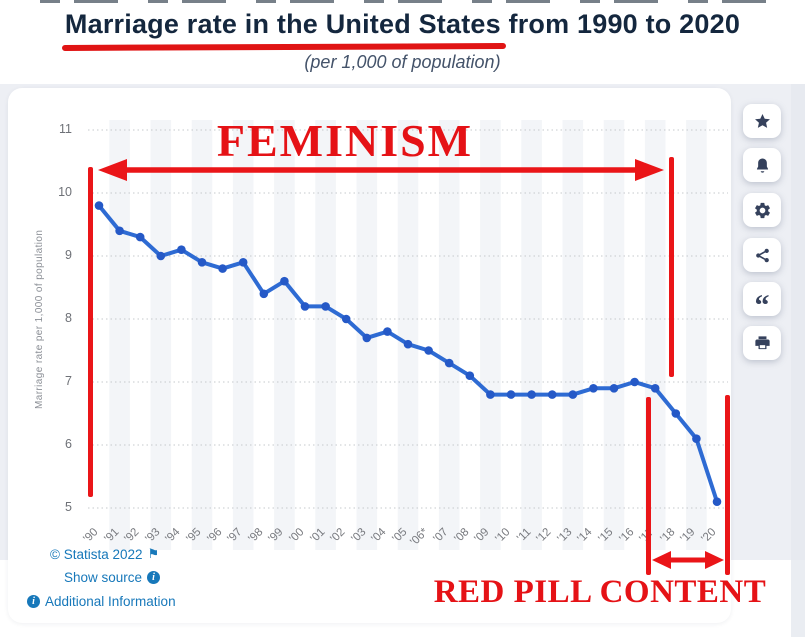  What do you see at coordinates (153, 553) in the screenshot?
I see `flag-icon: ⚑` at bounding box center [153, 553].